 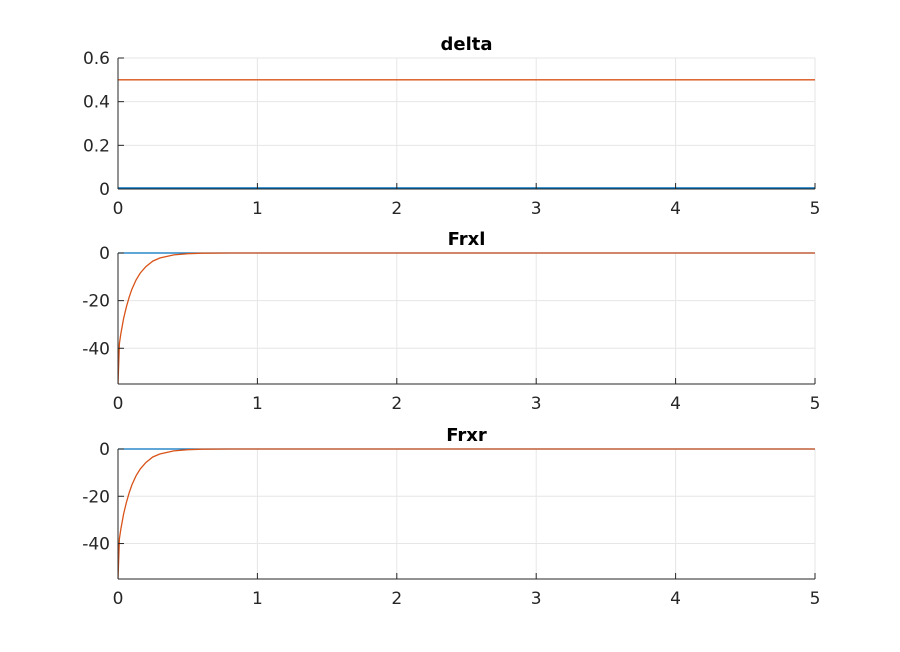 What do you see at coordinates (466, 435) in the screenshot?
I see `subplot-title: Frxr` at bounding box center [466, 435].